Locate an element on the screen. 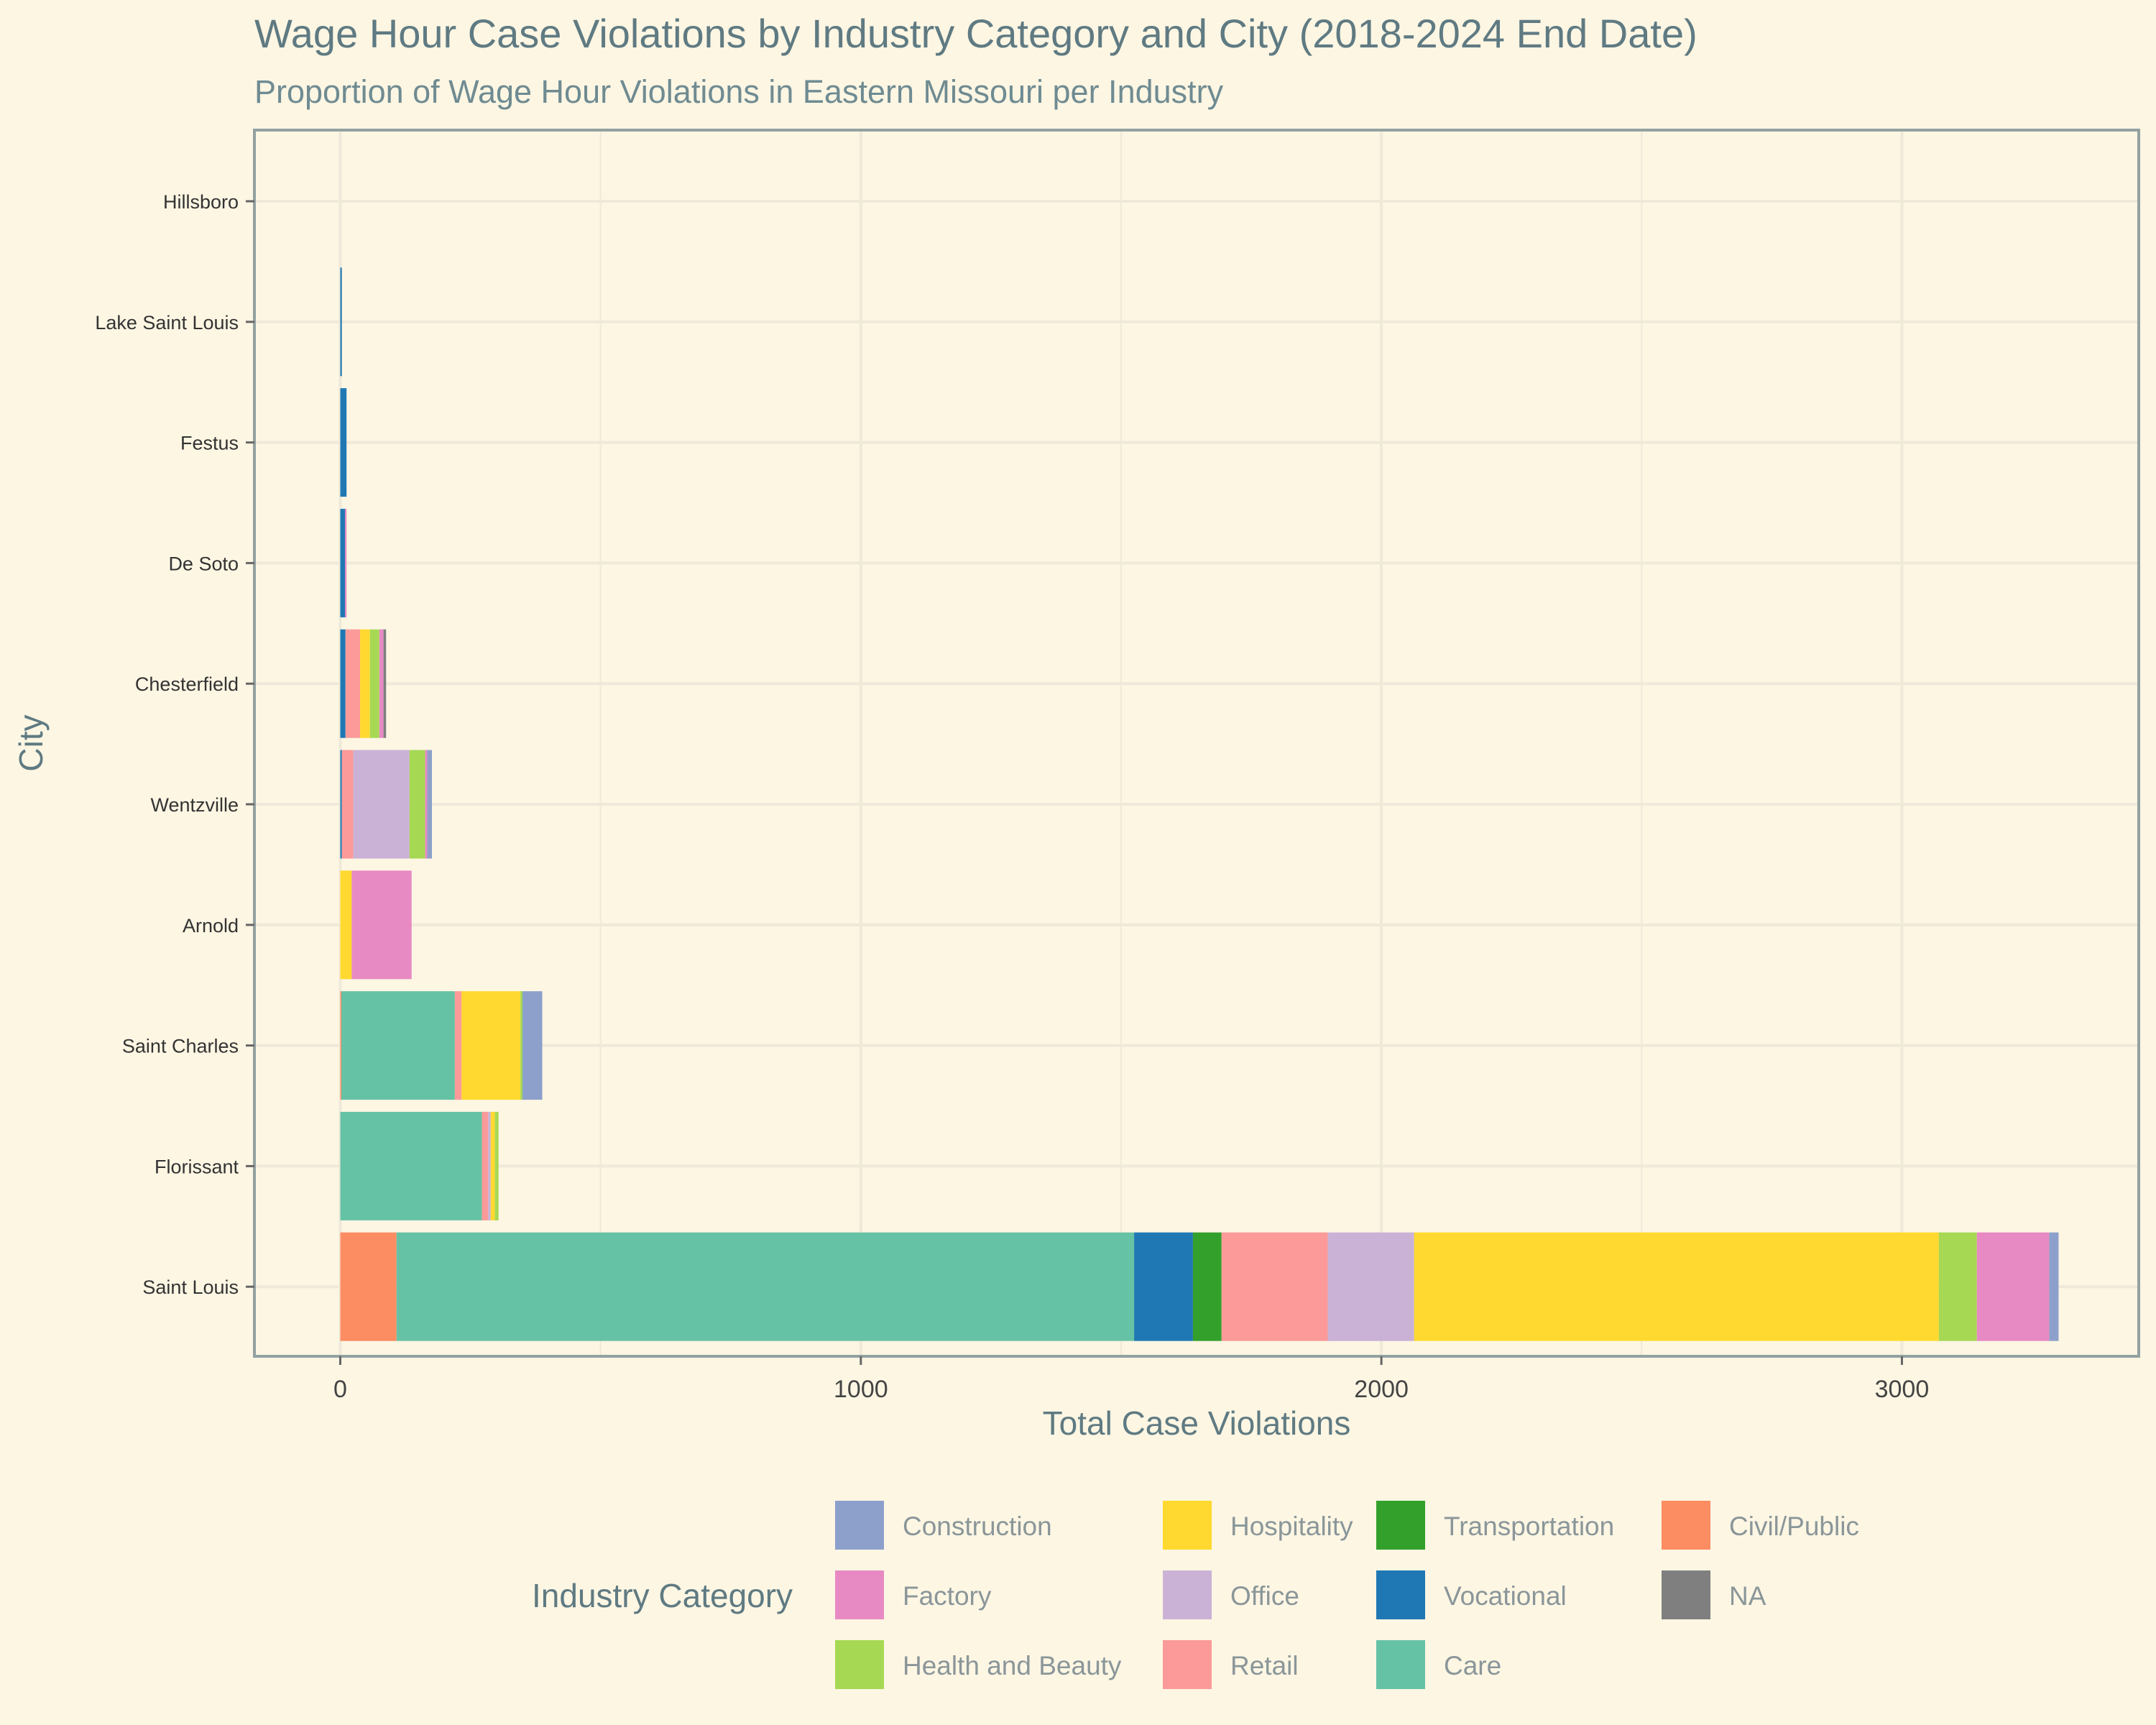 Image resolution: width=2156 pixels, height=1725 pixels. legend-label-health-and-beauty: Health and Beauty is located at coordinates (1013, 1665).